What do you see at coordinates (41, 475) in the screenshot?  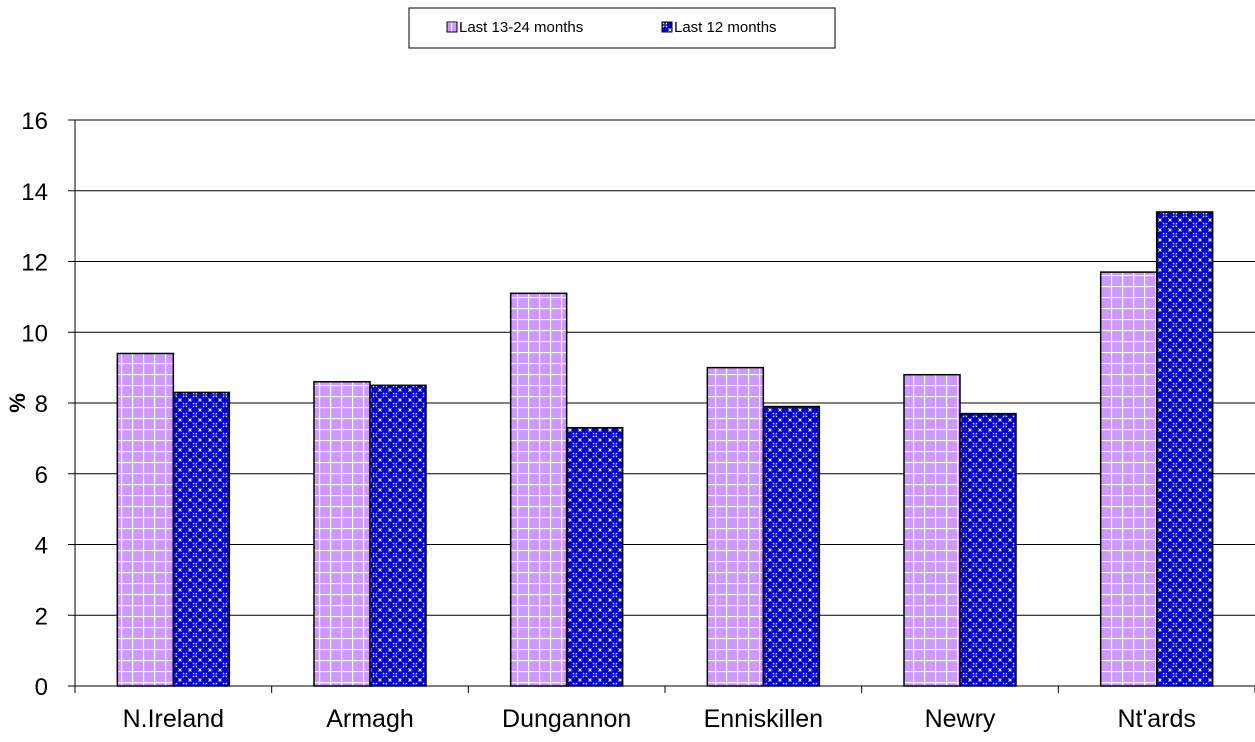 I see `y-tick-label: 6` at bounding box center [41, 475].